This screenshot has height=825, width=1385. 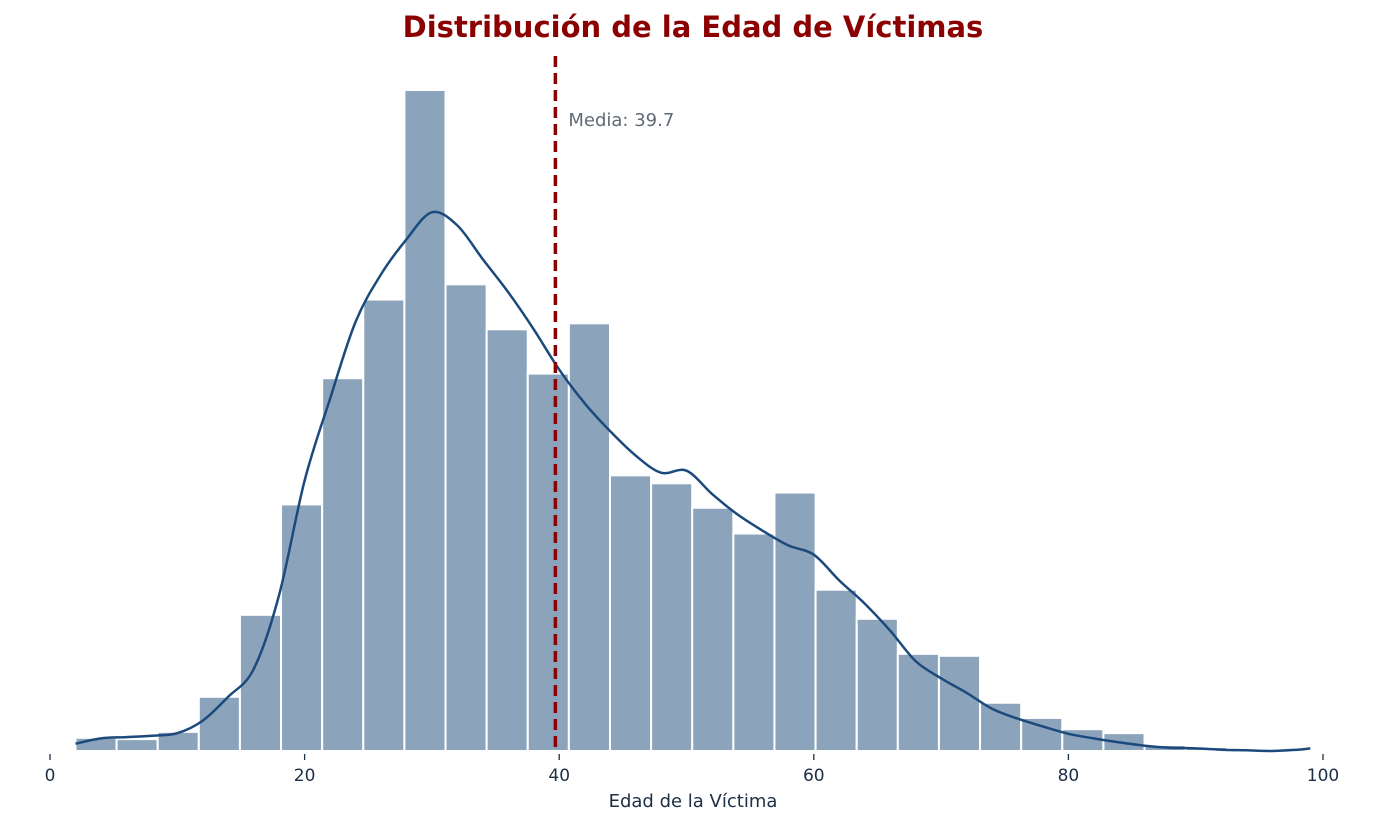 What do you see at coordinates (50, 776) in the screenshot?
I see `x-tick-label: 0` at bounding box center [50, 776].